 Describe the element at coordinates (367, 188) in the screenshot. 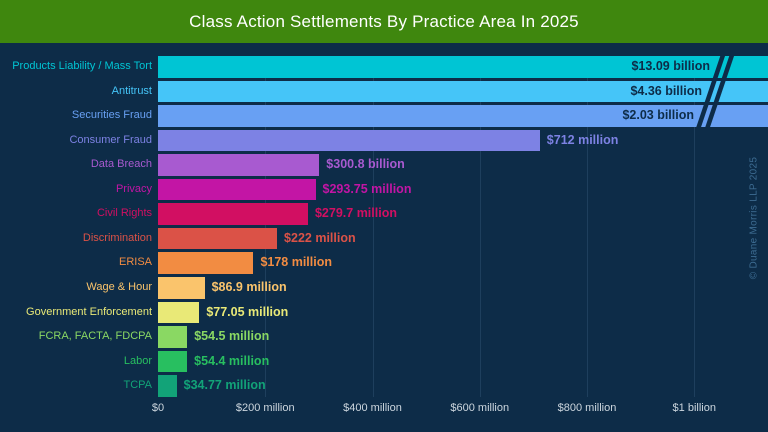

I see `value-label: $293.75 million` at that location.